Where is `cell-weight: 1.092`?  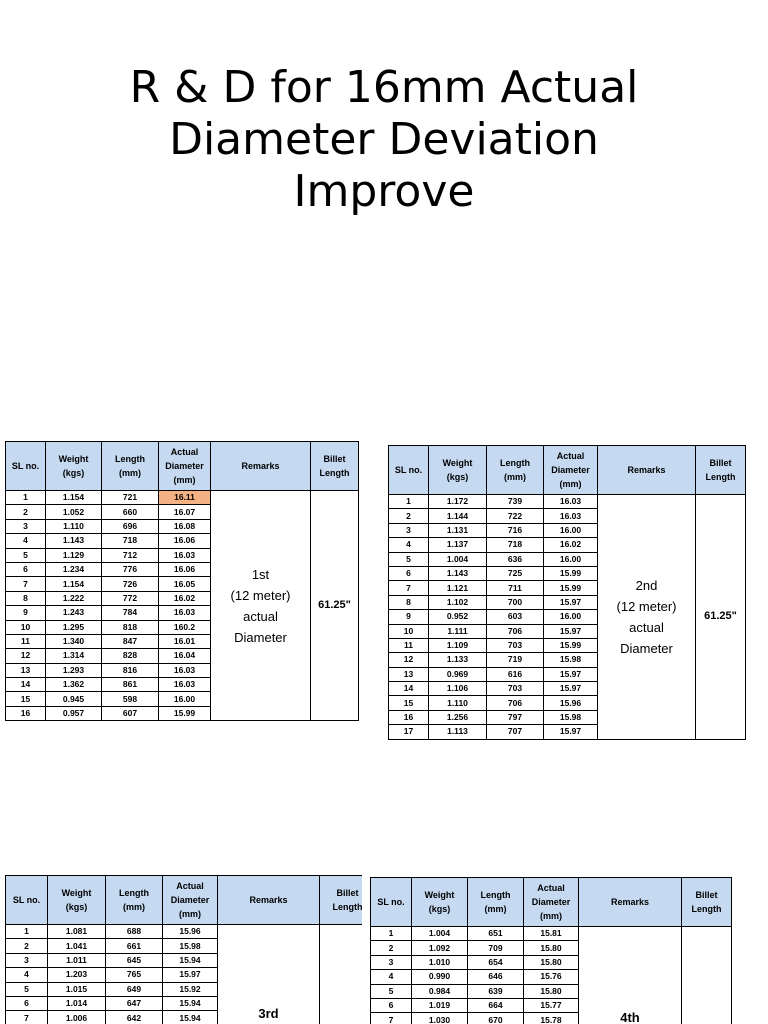 cell-weight: 1.092 is located at coordinates (439, 948).